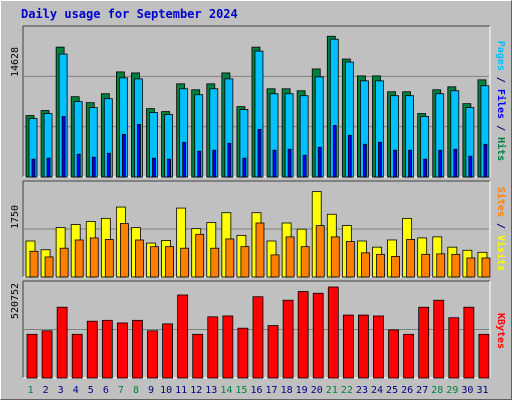 This screenshot has height=400, width=512. I want to click on hits-legend: Pages / Files / Hits, so click(501, 101).